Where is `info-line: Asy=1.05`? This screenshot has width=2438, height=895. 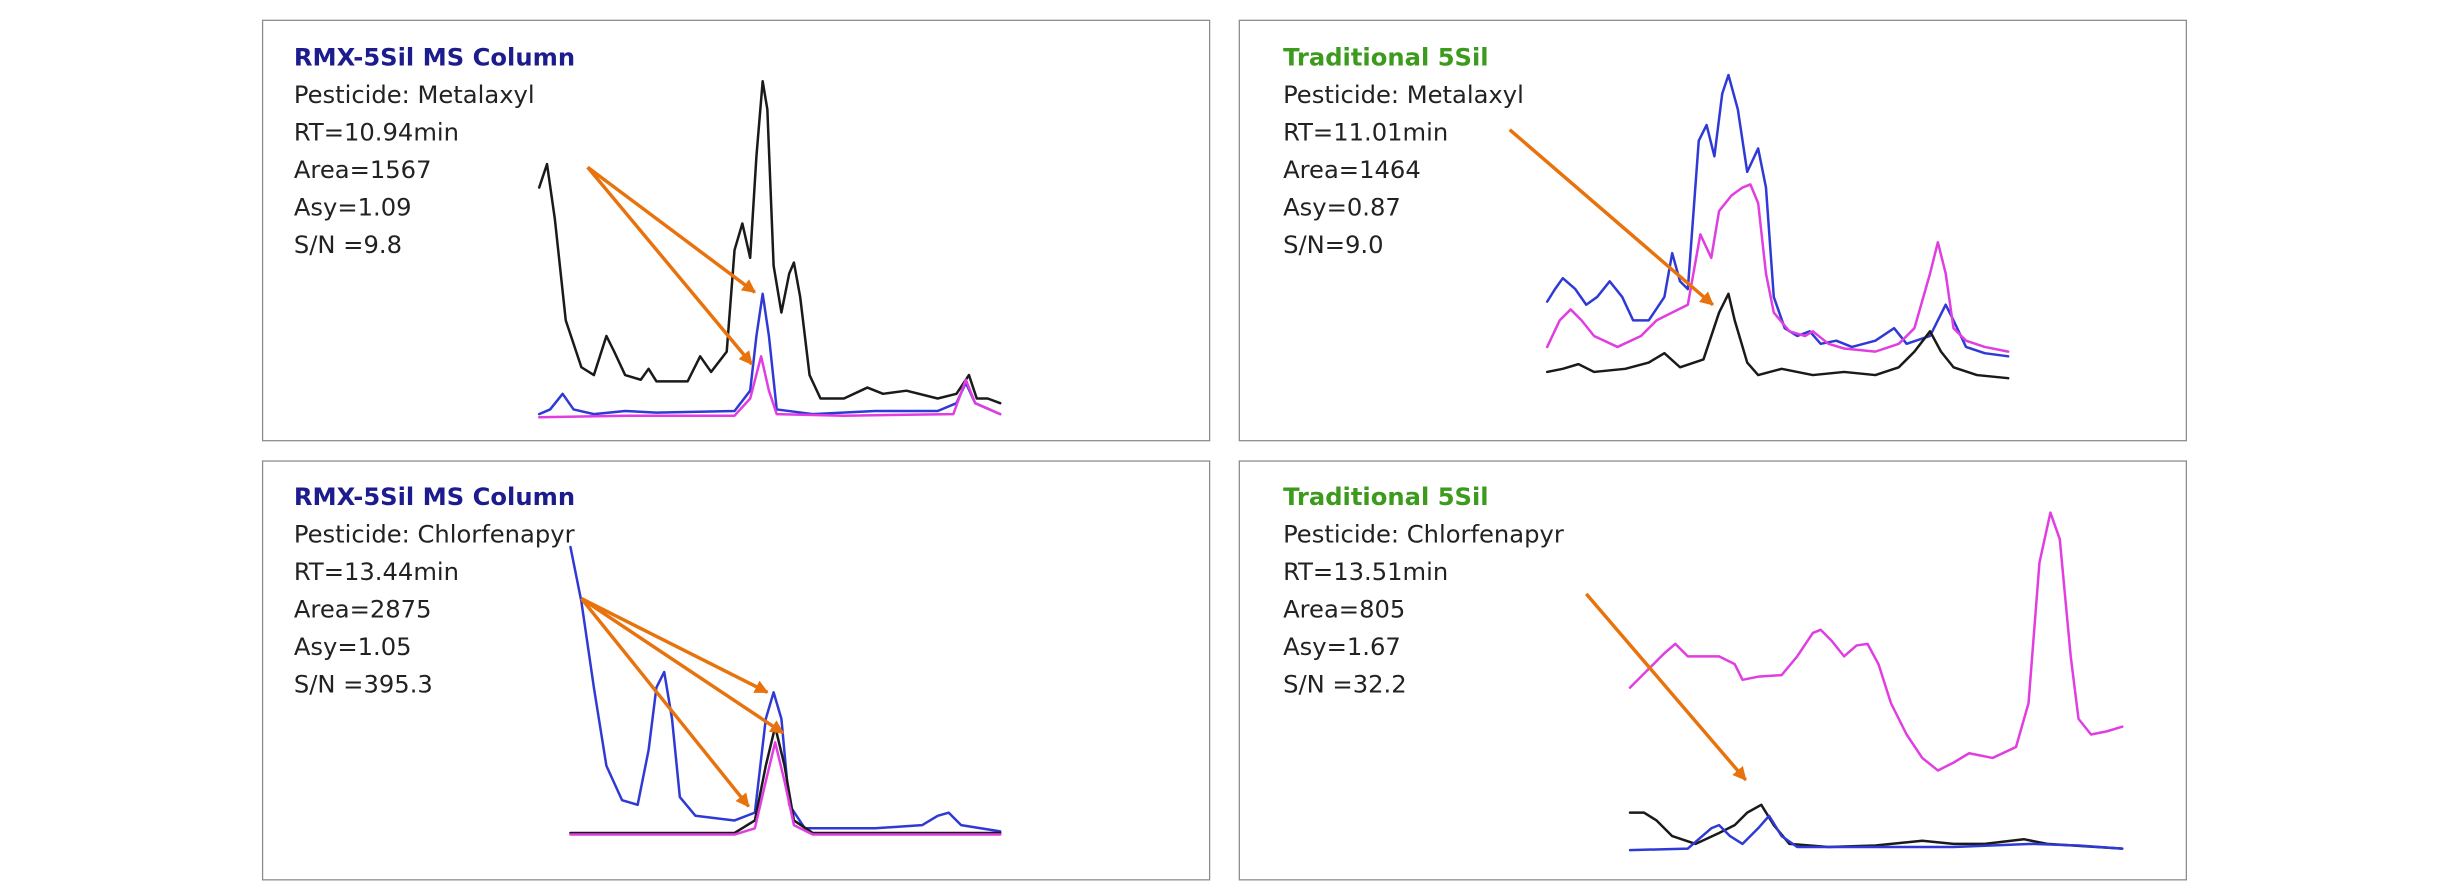
info-line: Asy=1.05 is located at coordinates (353, 647).